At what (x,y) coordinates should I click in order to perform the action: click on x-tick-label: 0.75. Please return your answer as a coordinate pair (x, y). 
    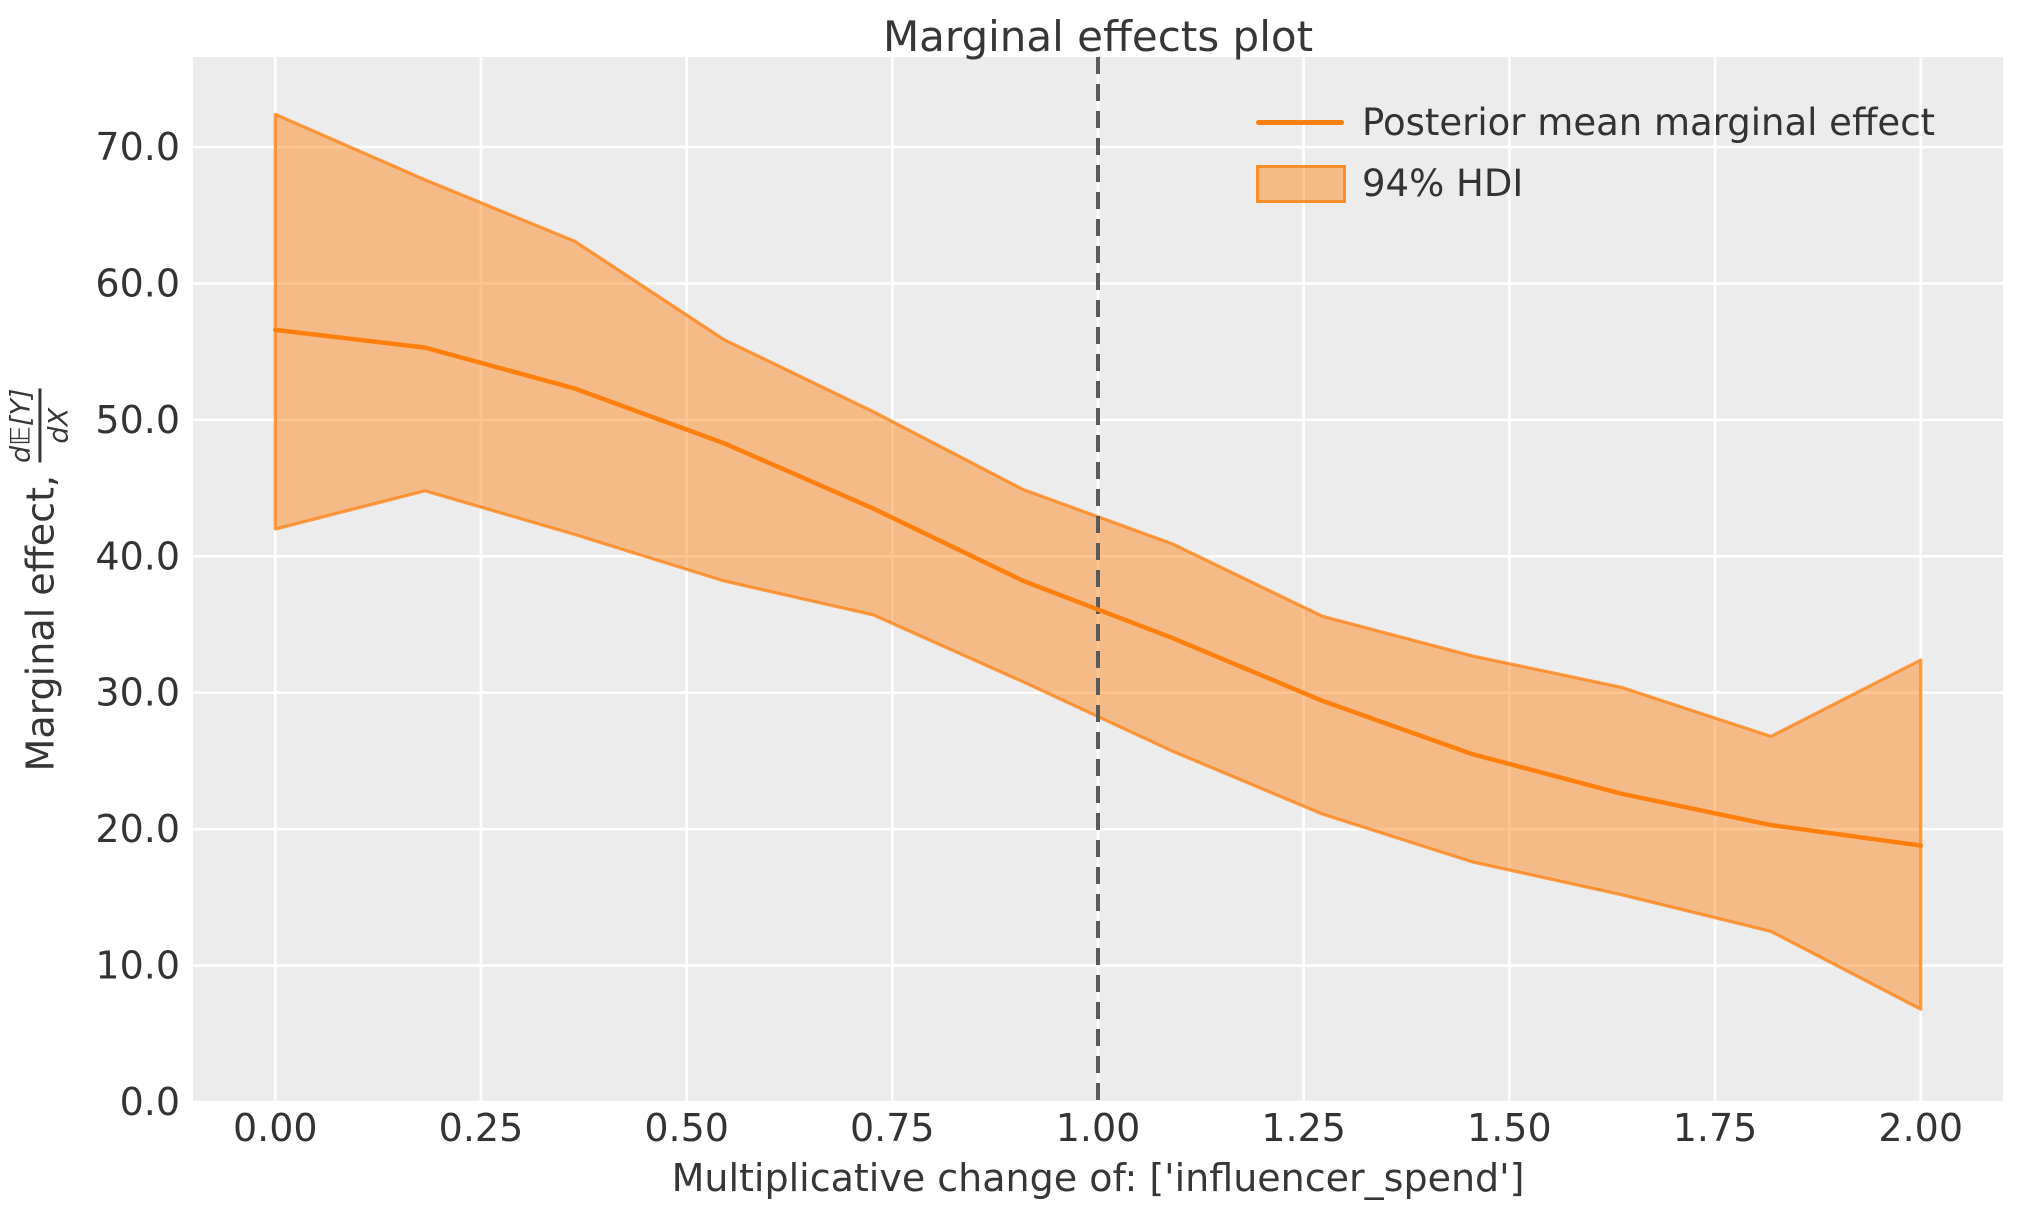
    Looking at the image, I should click on (892, 1128).